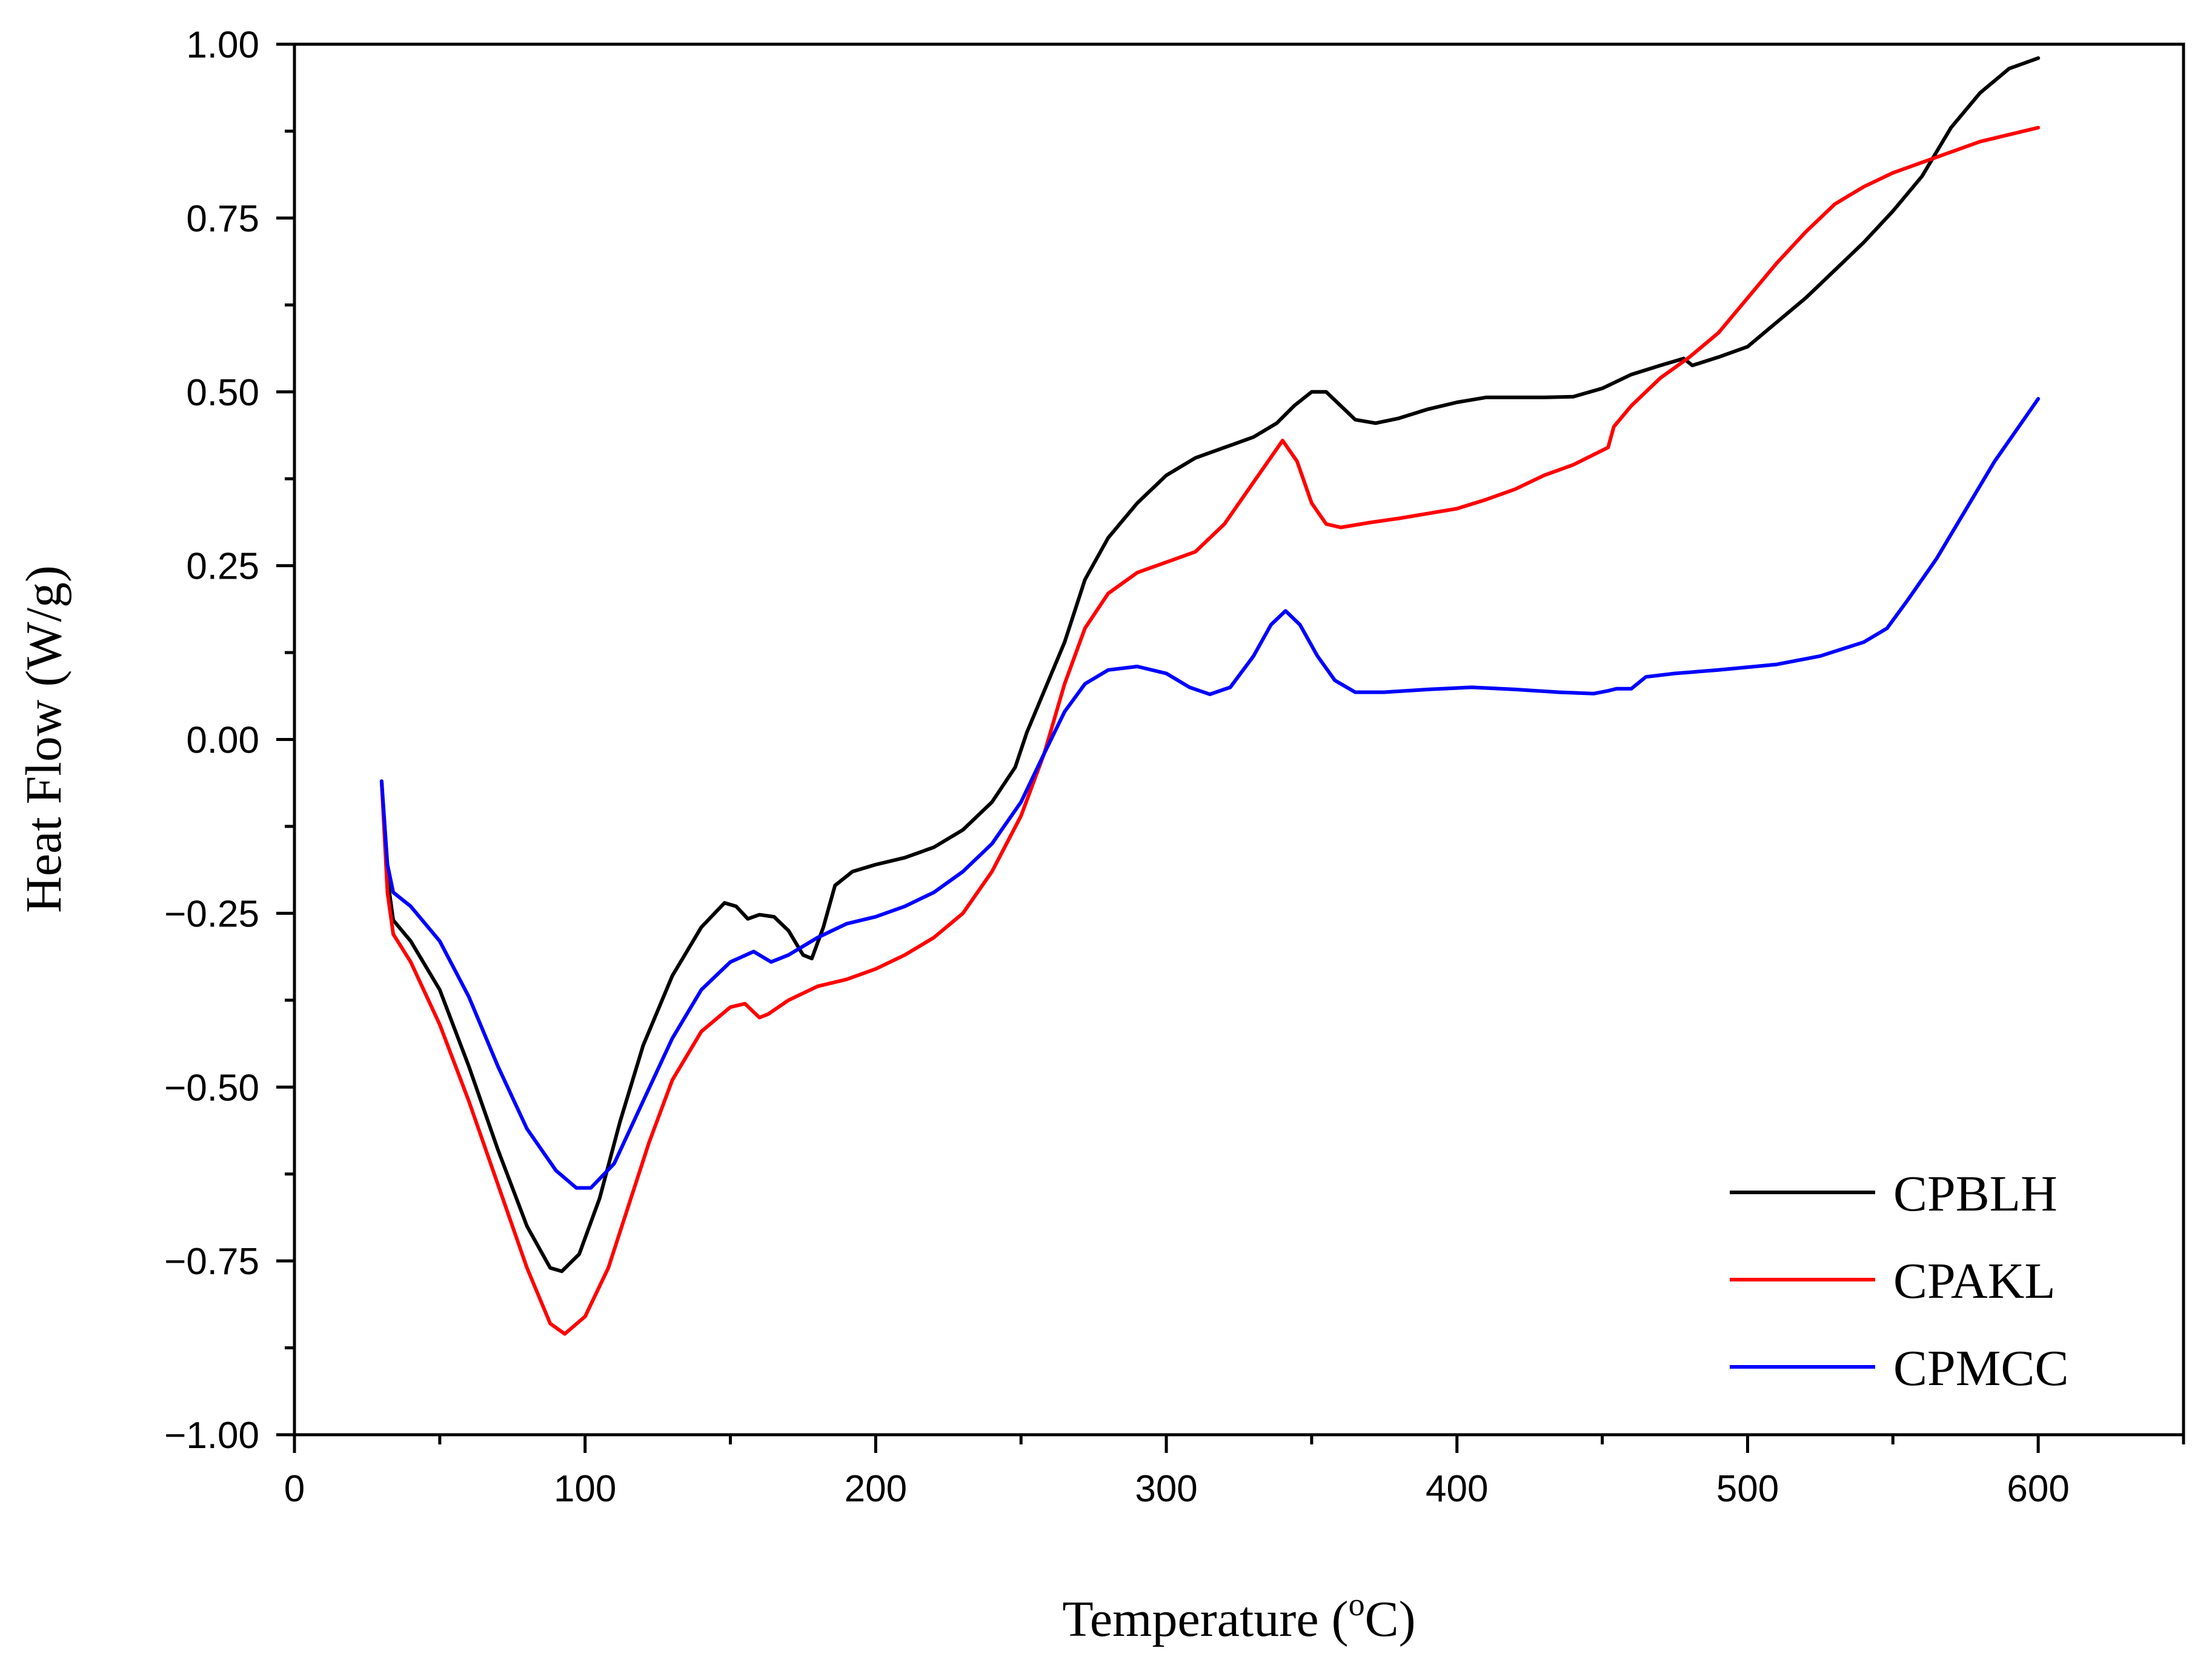  Describe the element at coordinates (1166, 1489) in the screenshot. I see `x-tick-label-300: 300` at that location.